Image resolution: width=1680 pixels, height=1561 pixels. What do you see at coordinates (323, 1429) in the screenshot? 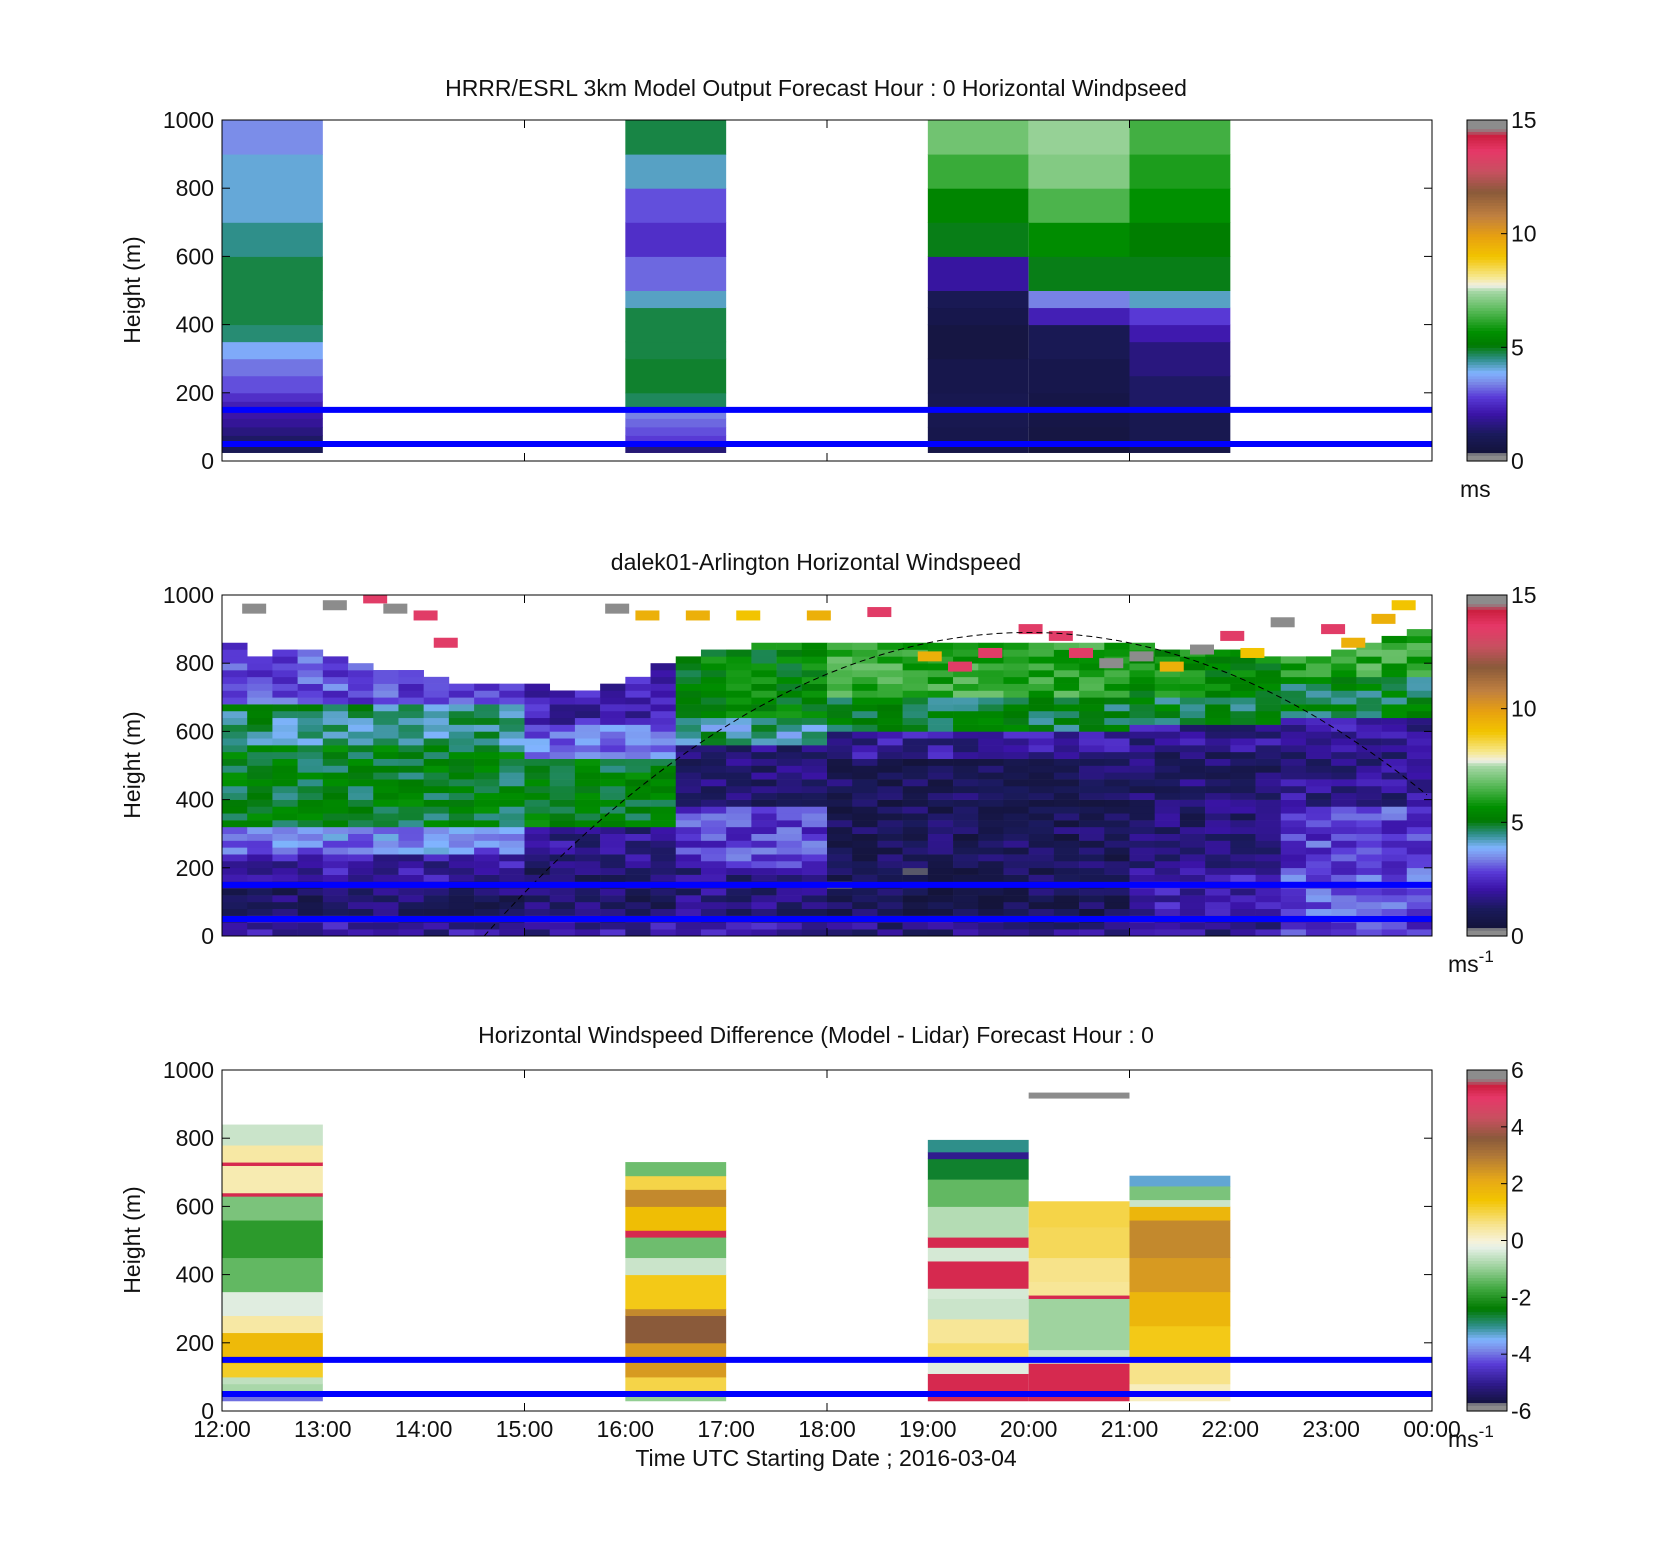
I see `x-tick-label: 13:00` at bounding box center [323, 1429].